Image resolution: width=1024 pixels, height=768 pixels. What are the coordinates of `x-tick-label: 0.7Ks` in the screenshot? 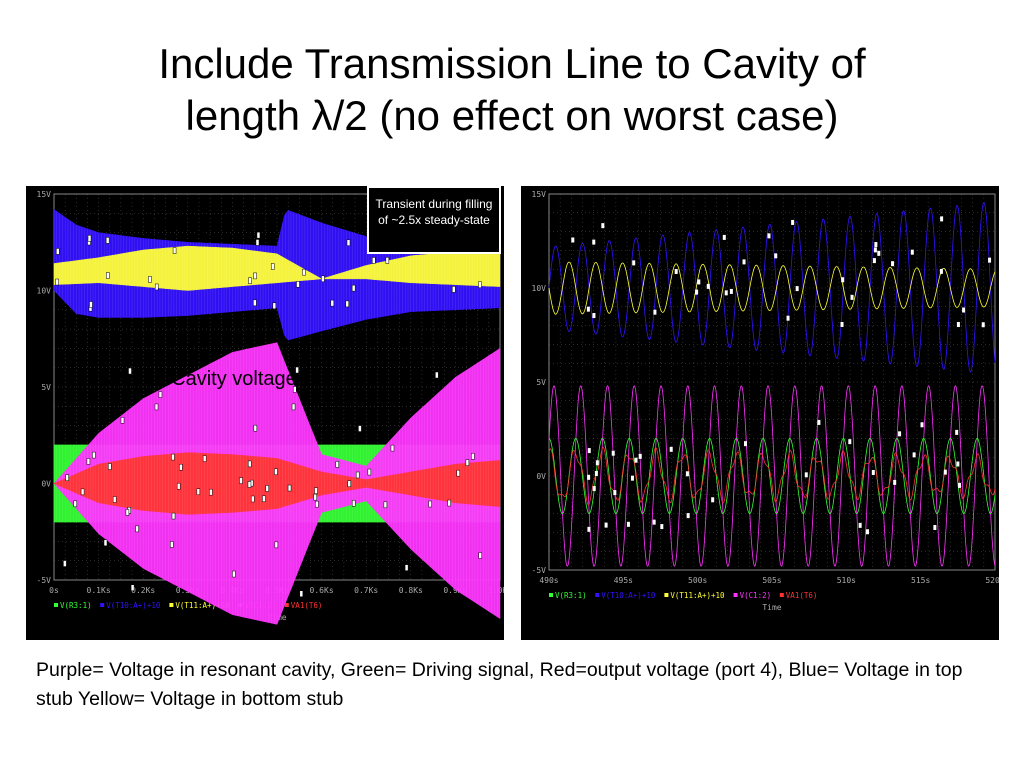 It's located at (366, 590).